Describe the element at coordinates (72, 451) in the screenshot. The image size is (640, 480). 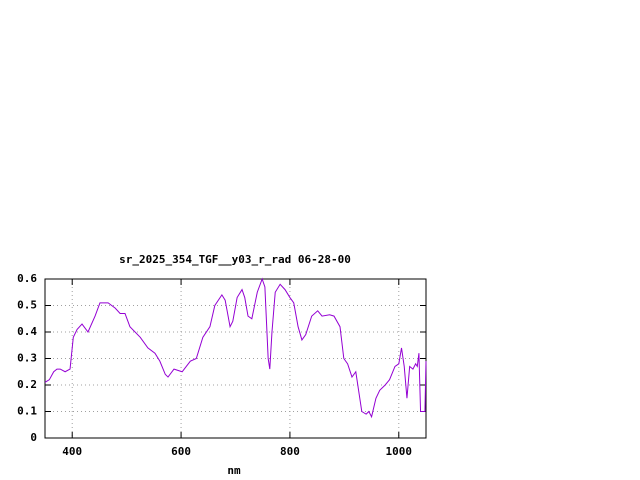
I see `x-tick-label: 400` at that location.